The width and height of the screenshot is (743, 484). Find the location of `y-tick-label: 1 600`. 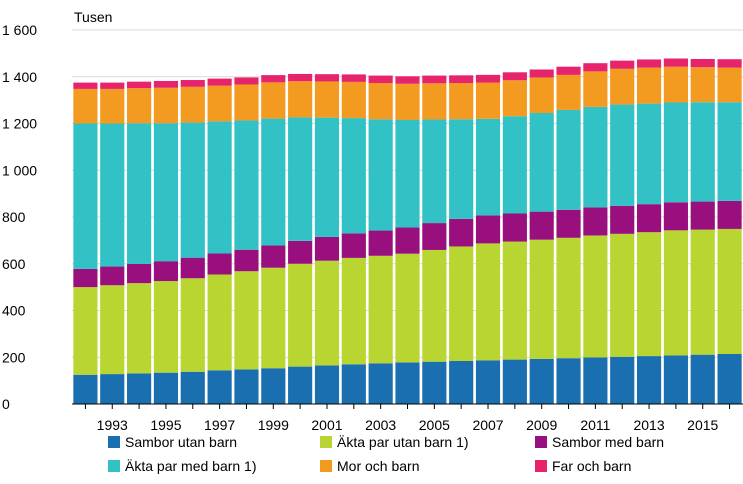

y-tick-label: 1 600 is located at coordinates (19, 30).